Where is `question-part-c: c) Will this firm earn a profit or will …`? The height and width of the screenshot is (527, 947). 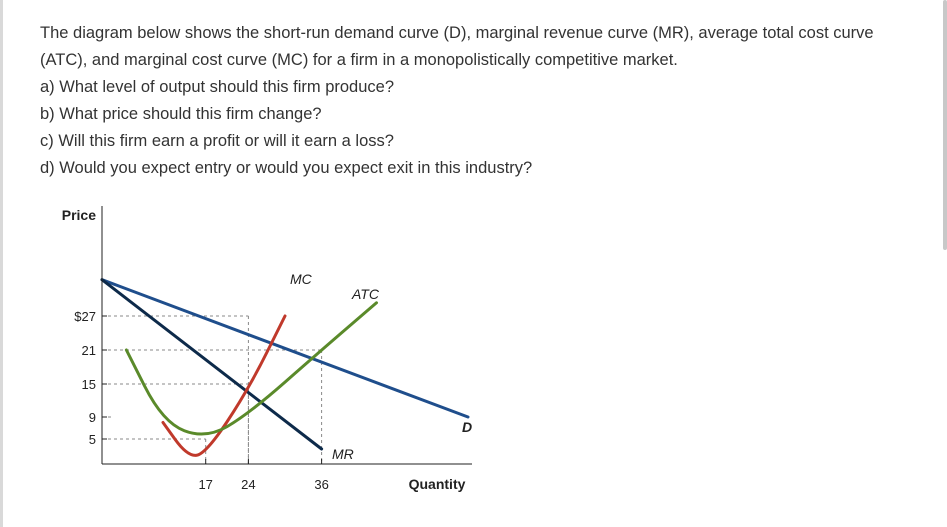
question-part-c: c) Will this firm earn a profit or will … is located at coordinates (217, 141).